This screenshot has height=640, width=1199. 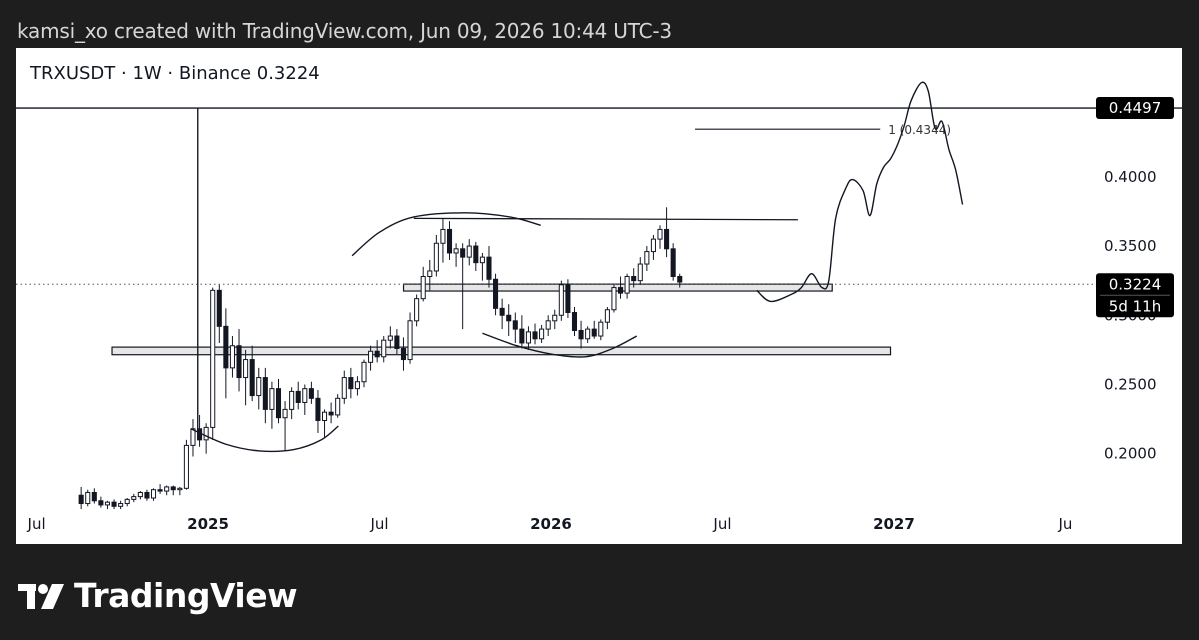 What do you see at coordinates (605, 219) in the screenshot?
I see `resistance-line` at bounding box center [605, 219].